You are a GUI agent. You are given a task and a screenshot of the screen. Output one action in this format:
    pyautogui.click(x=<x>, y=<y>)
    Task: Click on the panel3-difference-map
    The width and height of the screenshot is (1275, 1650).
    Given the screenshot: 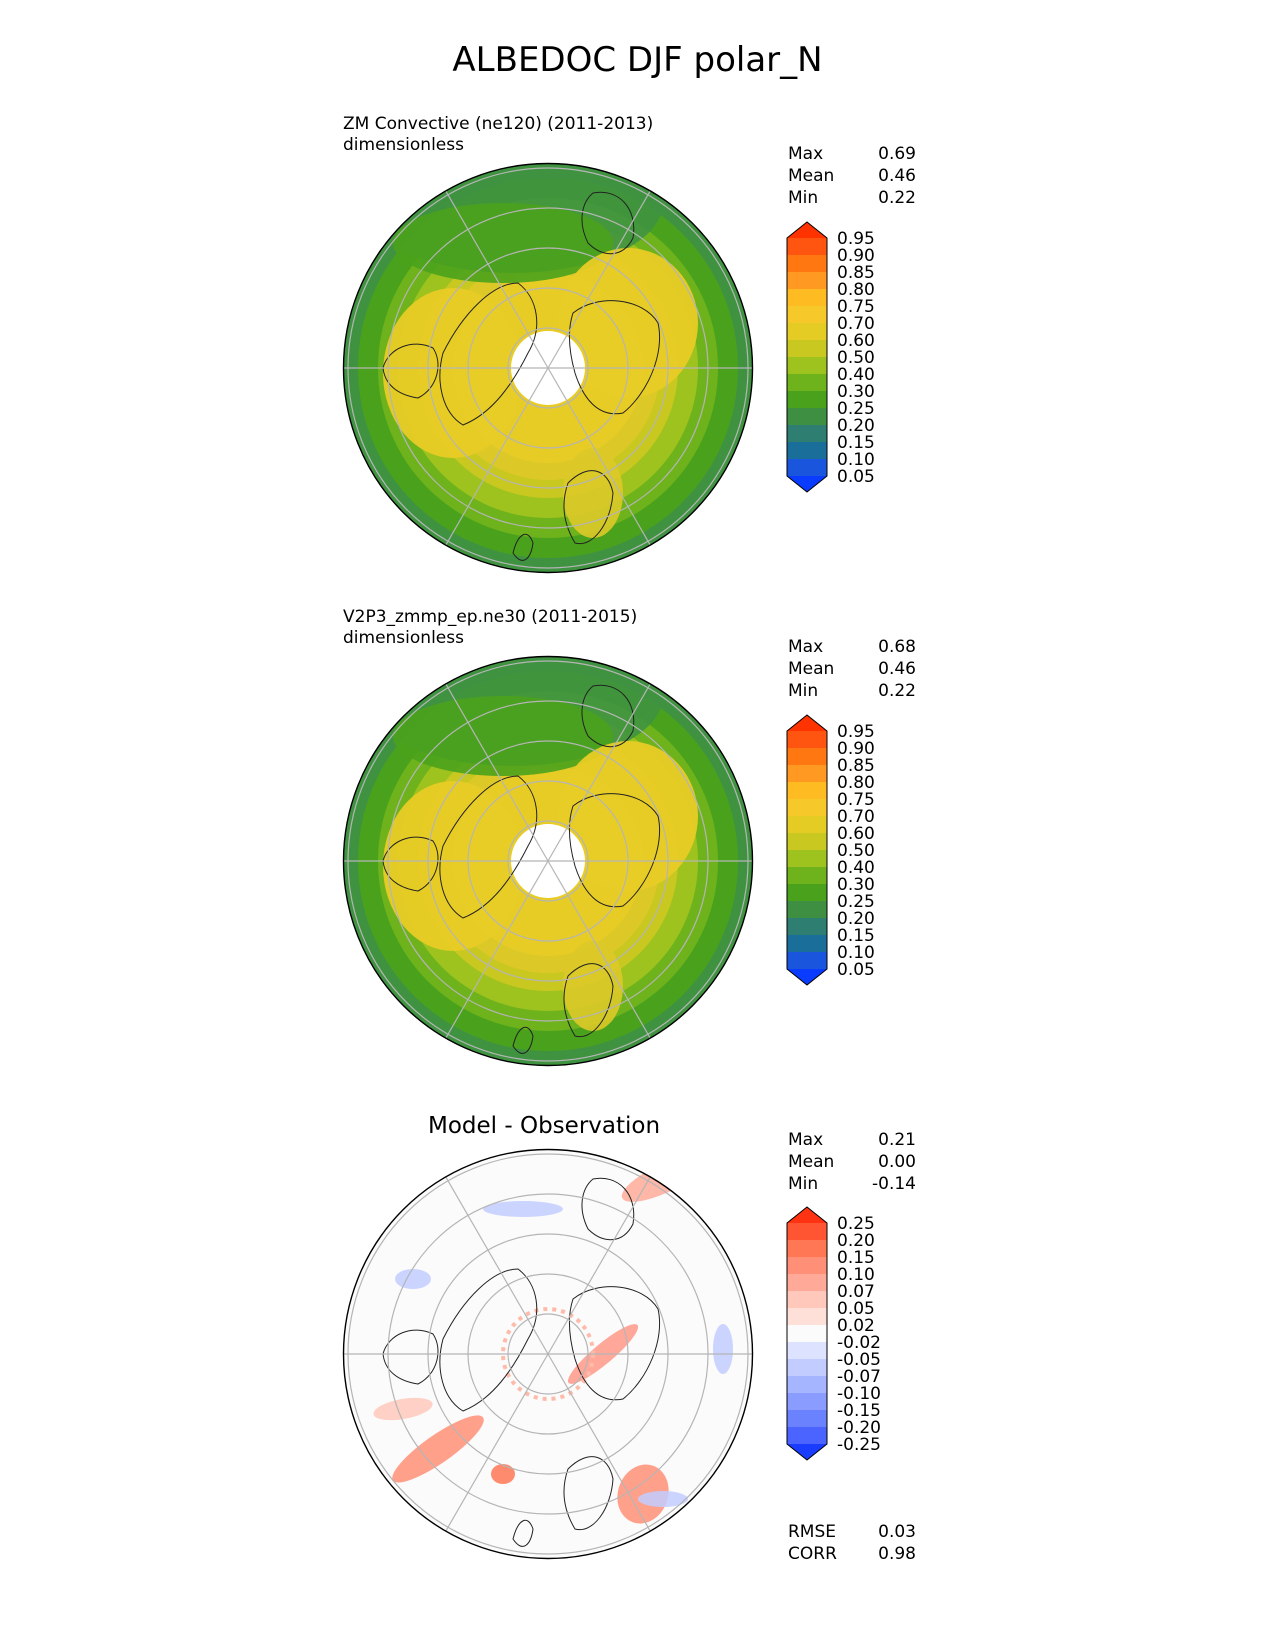 What is the action you would take?
    pyautogui.click(x=548, y=1354)
    